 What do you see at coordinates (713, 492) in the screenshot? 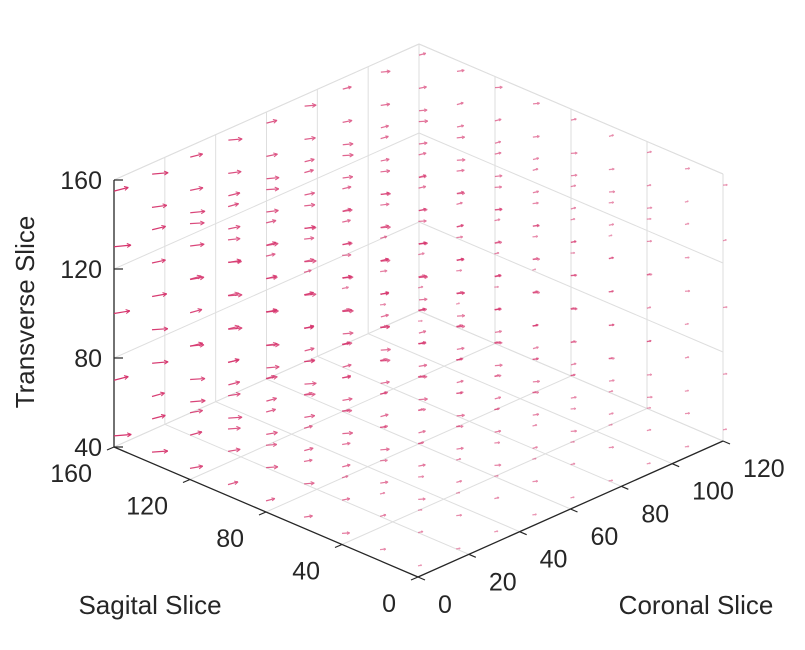
I see `y-tick-label: 100` at bounding box center [713, 492].